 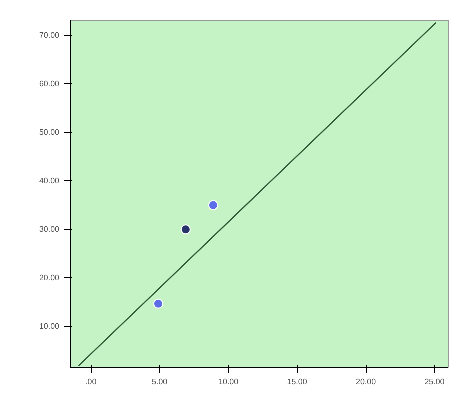 I want to click on x-tick-label: 20.00, so click(x=366, y=382).